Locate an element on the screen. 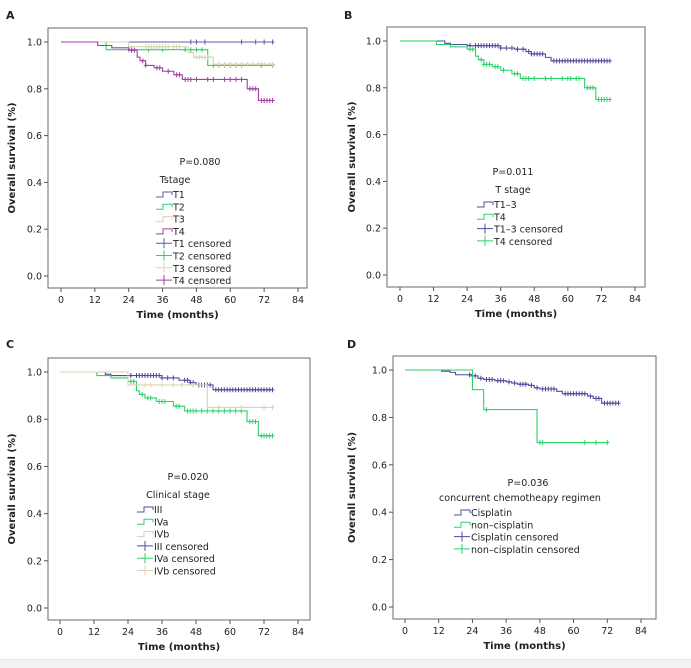 This screenshot has width=691, height=668. legend-label: T3 censored is located at coordinates (201, 269).